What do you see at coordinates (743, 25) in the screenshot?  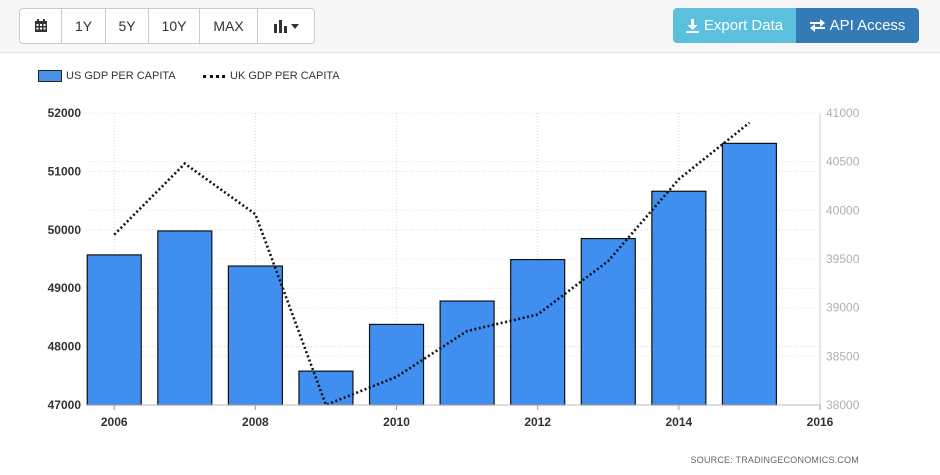 I see `export-data-label: Export Data` at bounding box center [743, 25].